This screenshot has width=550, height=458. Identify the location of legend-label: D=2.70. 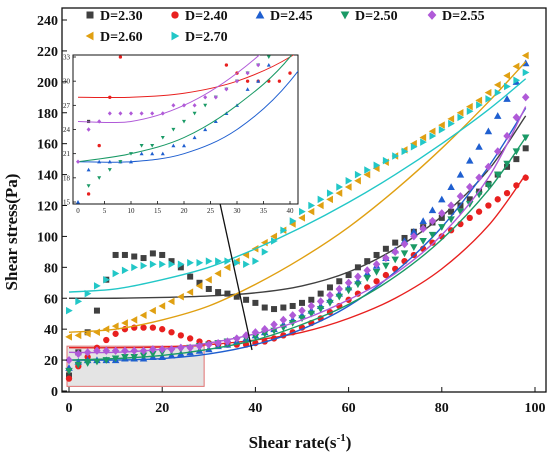
(206, 37).